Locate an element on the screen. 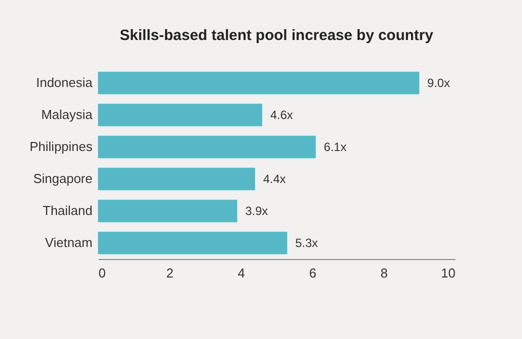 This screenshot has height=339, width=522. chart-title: Skills-based talent pool increase by country is located at coordinates (277, 35).